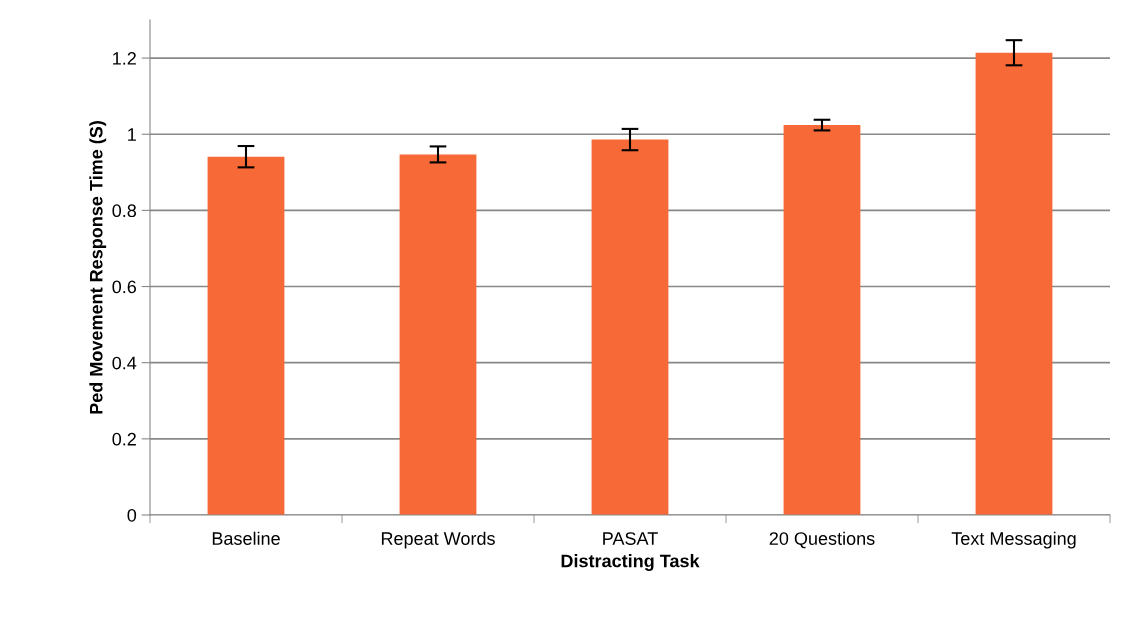 The width and height of the screenshot is (1133, 637). I want to click on y-tick-label: 0.6, so click(124, 287).